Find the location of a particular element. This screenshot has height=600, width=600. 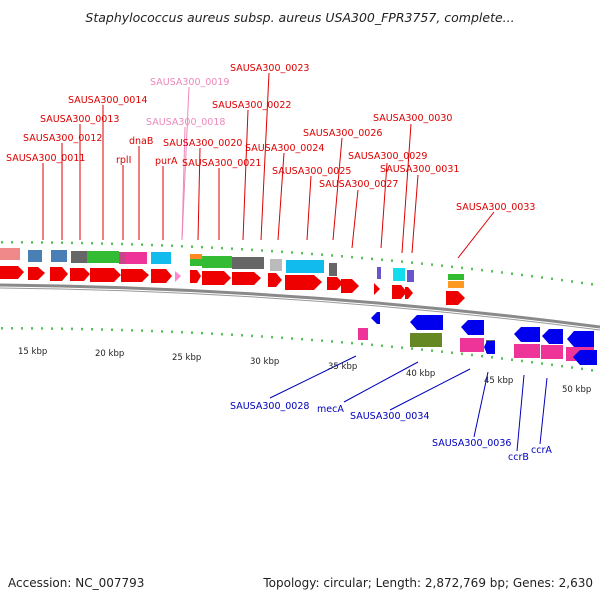

scale-tick-label: 20 kbp is located at coordinates (109, 354).